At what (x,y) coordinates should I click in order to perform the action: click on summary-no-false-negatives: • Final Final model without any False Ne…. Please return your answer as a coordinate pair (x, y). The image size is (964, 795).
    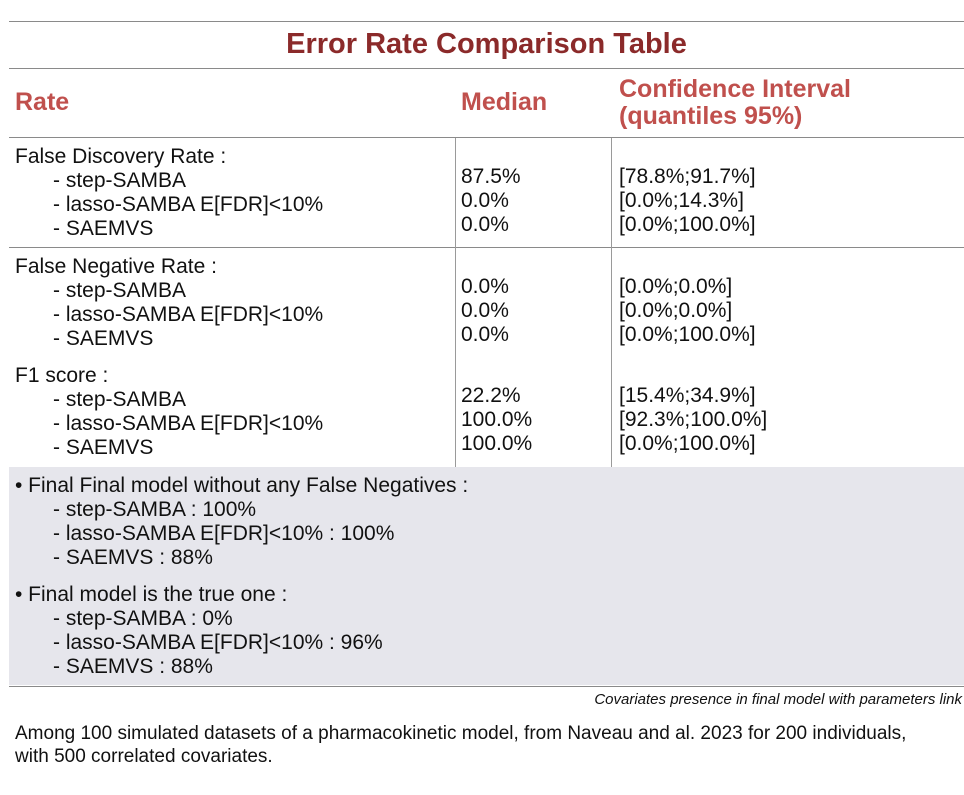
    Looking at the image, I should click on (241, 522).